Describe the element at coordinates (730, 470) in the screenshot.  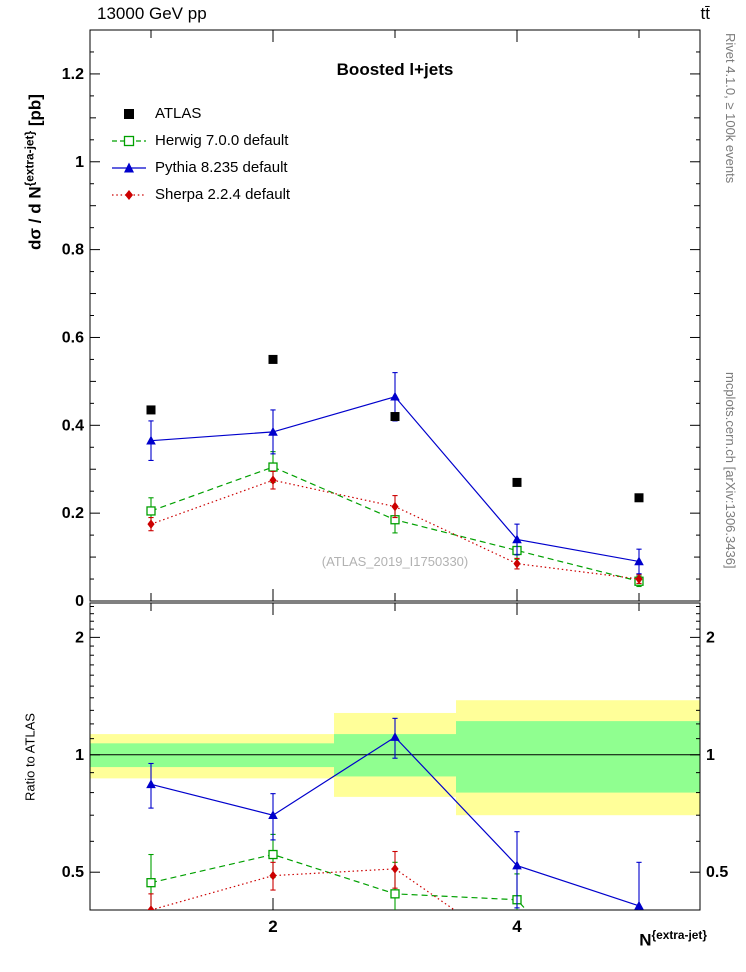
I see `mcplots-reference: mcplots.cern.ch [arXiv:1306.3436]` at that location.